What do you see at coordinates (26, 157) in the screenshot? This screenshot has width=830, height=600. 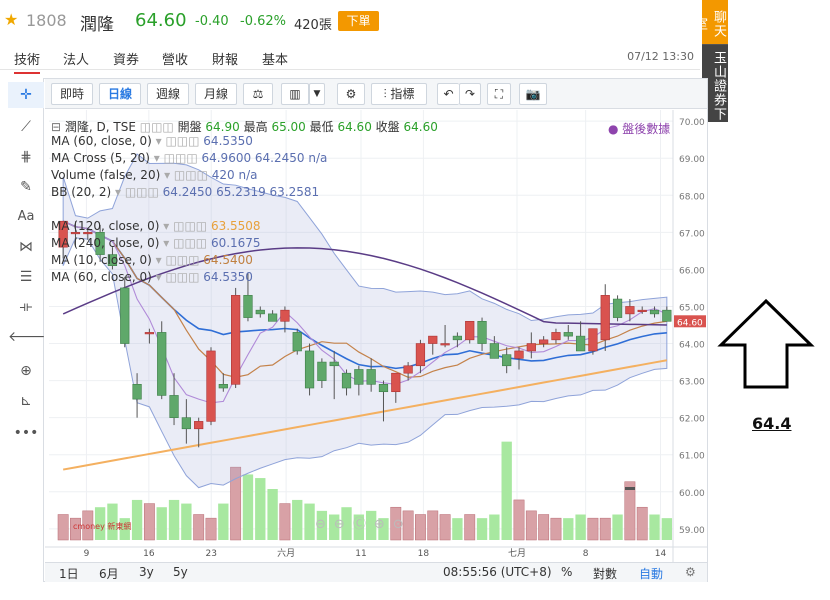 I see `pitchfork-icon: ⋕` at bounding box center [26, 157].